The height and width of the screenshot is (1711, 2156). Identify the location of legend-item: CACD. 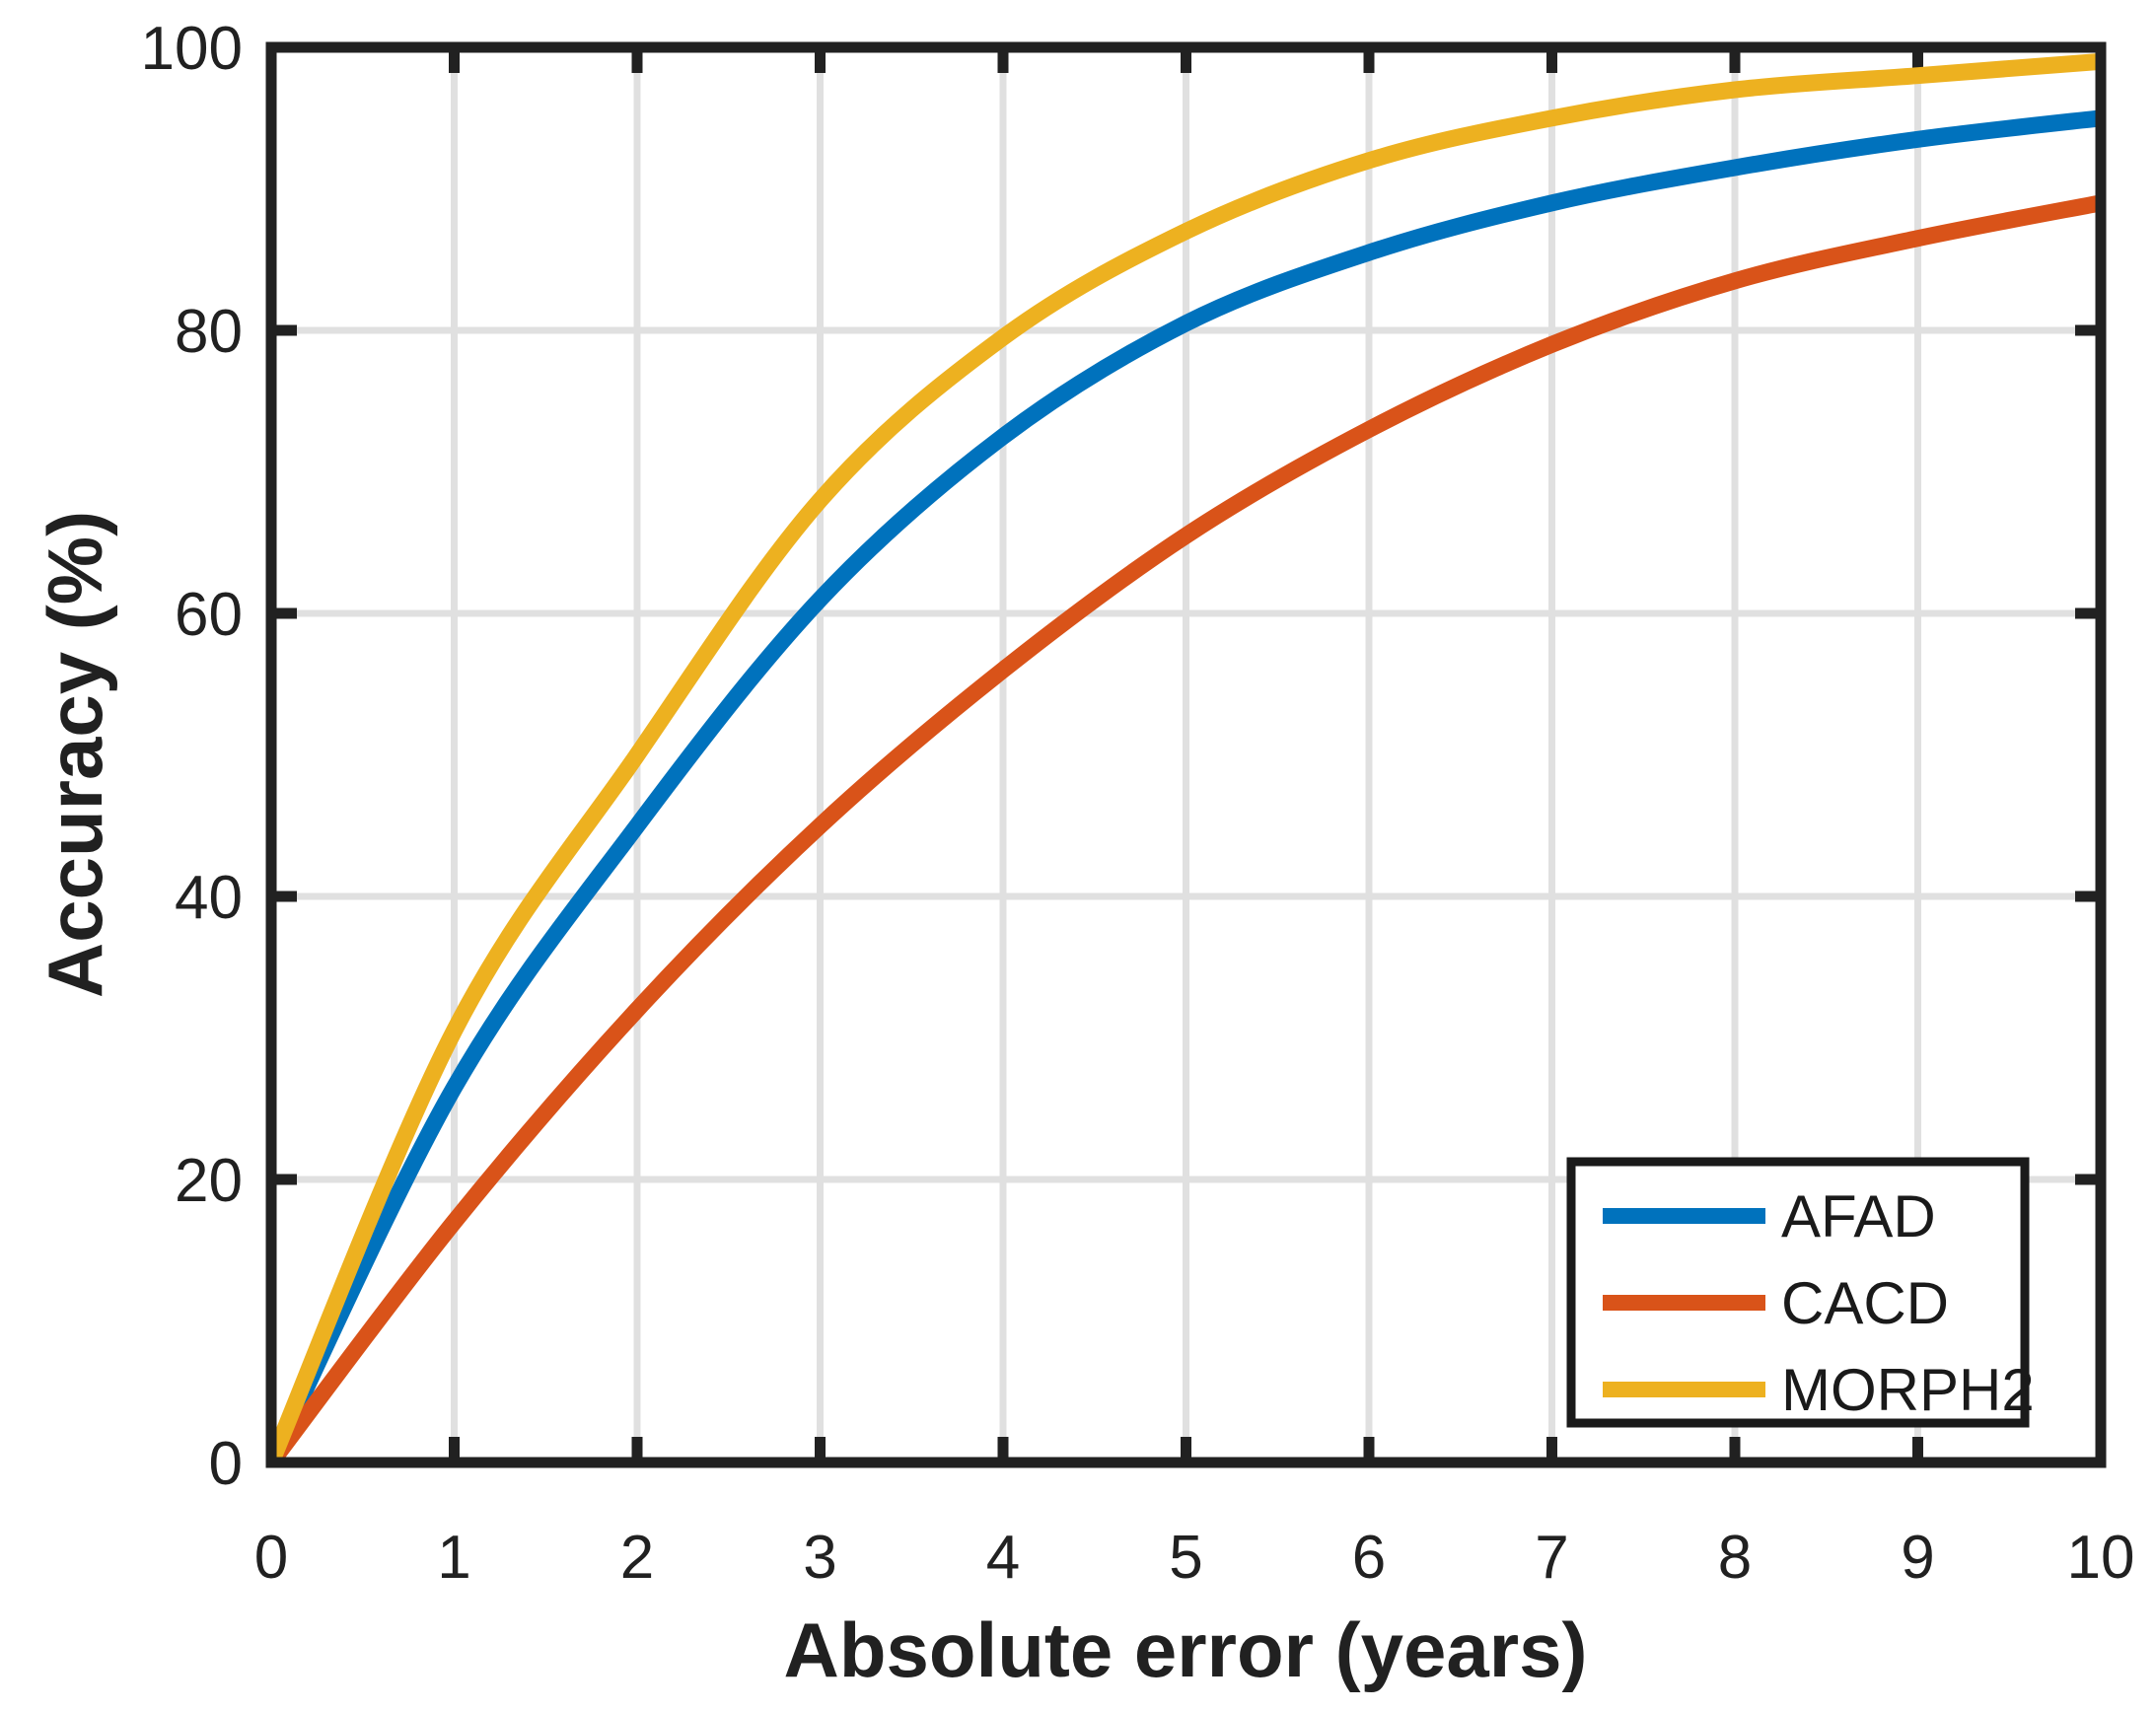
(1776, 1303).